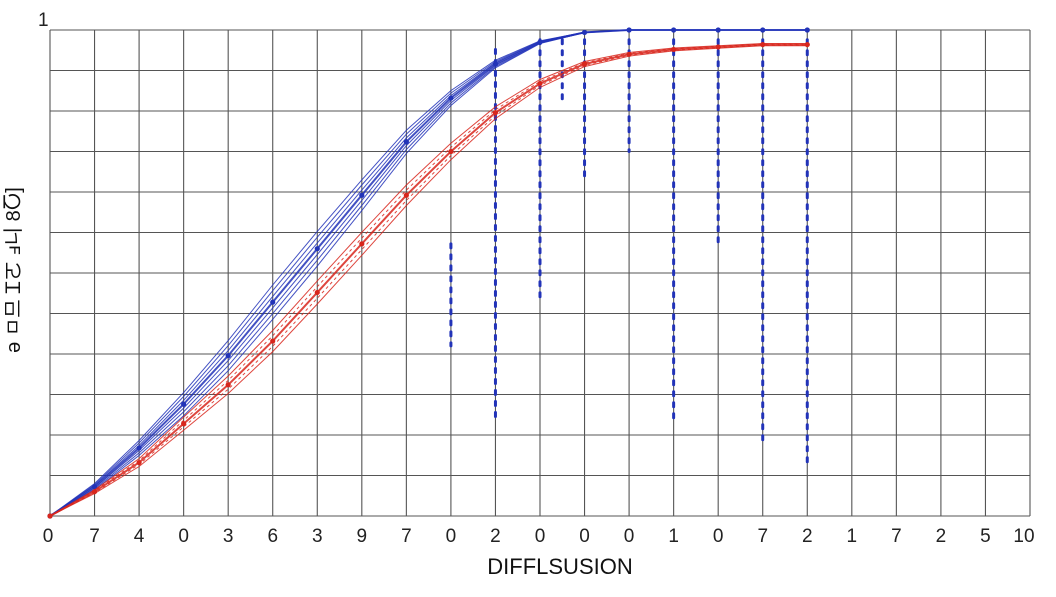 This screenshot has width=1056, height=597. What do you see at coordinates (139, 536) in the screenshot?
I see `x-tick-label: 4` at bounding box center [139, 536].